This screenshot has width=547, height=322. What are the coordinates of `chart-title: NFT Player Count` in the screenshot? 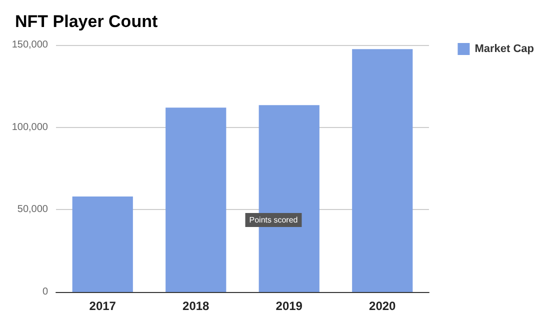 It's located at (86, 21).